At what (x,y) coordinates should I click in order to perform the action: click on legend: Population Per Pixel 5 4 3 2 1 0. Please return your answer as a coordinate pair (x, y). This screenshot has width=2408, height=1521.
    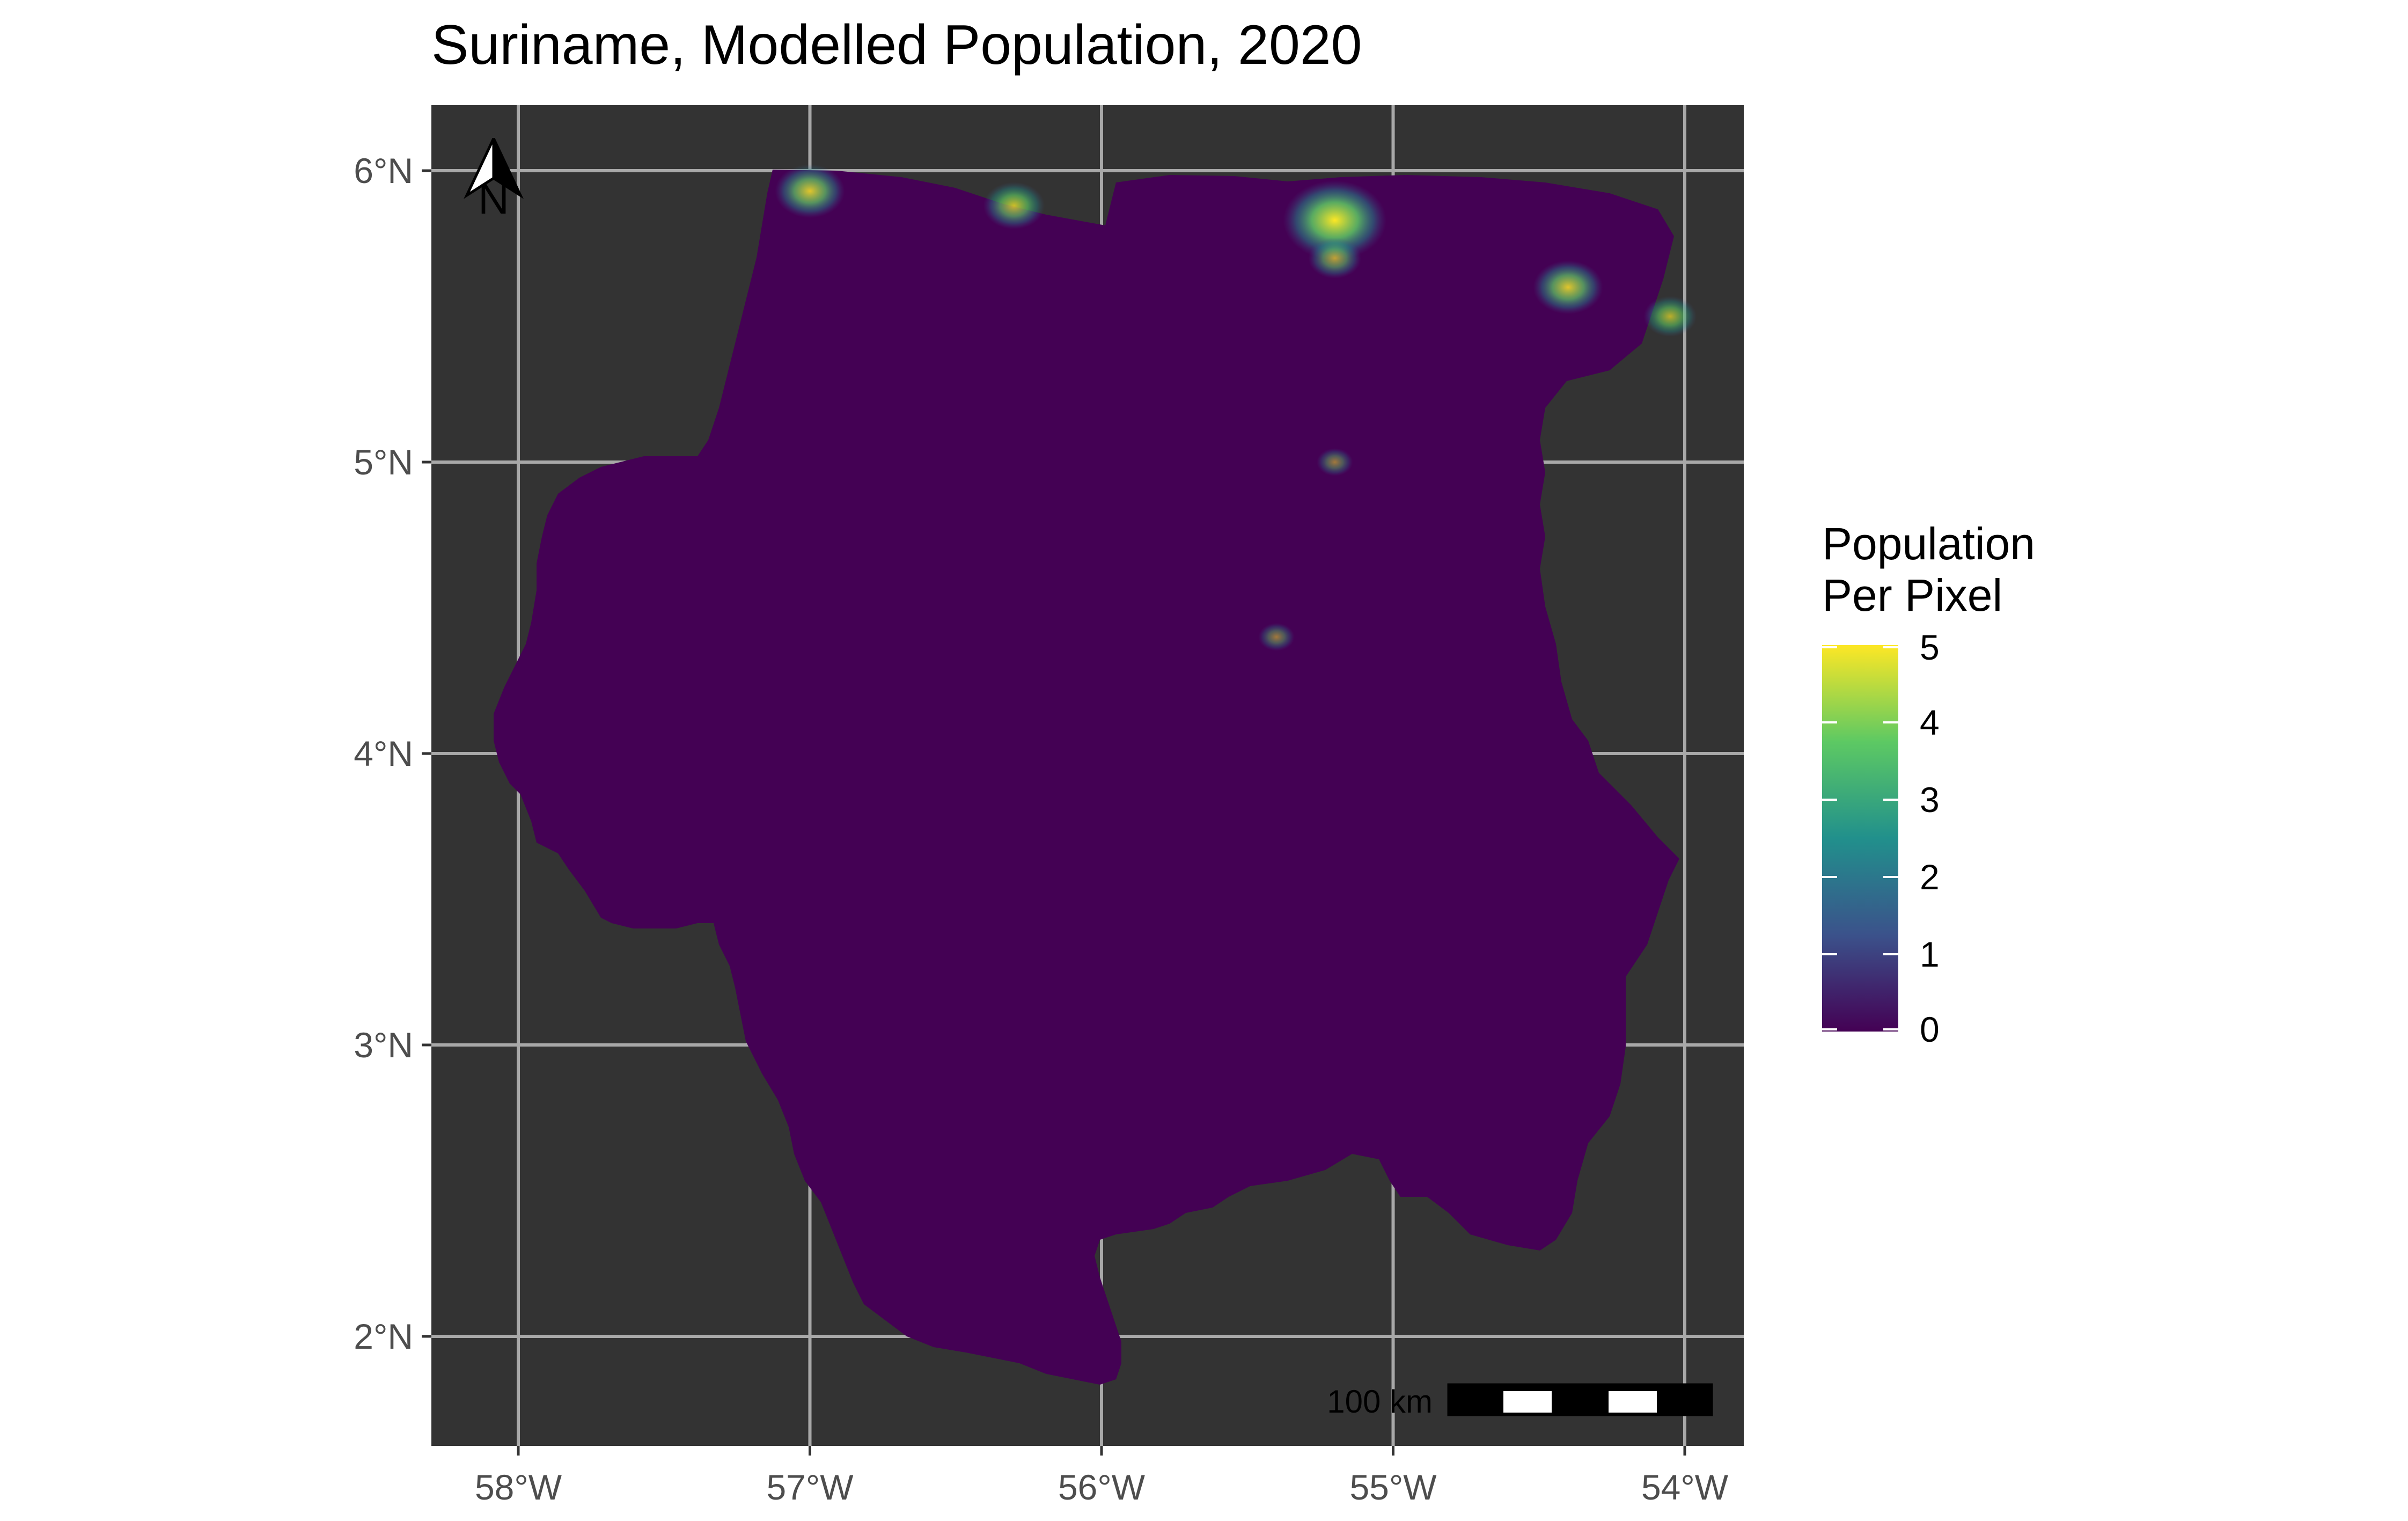
    Looking at the image, I should click on (1928, 783).